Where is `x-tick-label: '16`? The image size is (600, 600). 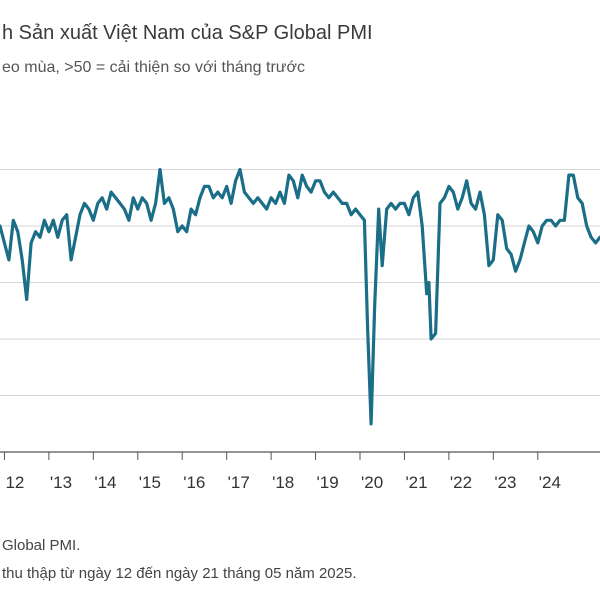 x-tick-label: '16 is located at coordinates (194, 482).